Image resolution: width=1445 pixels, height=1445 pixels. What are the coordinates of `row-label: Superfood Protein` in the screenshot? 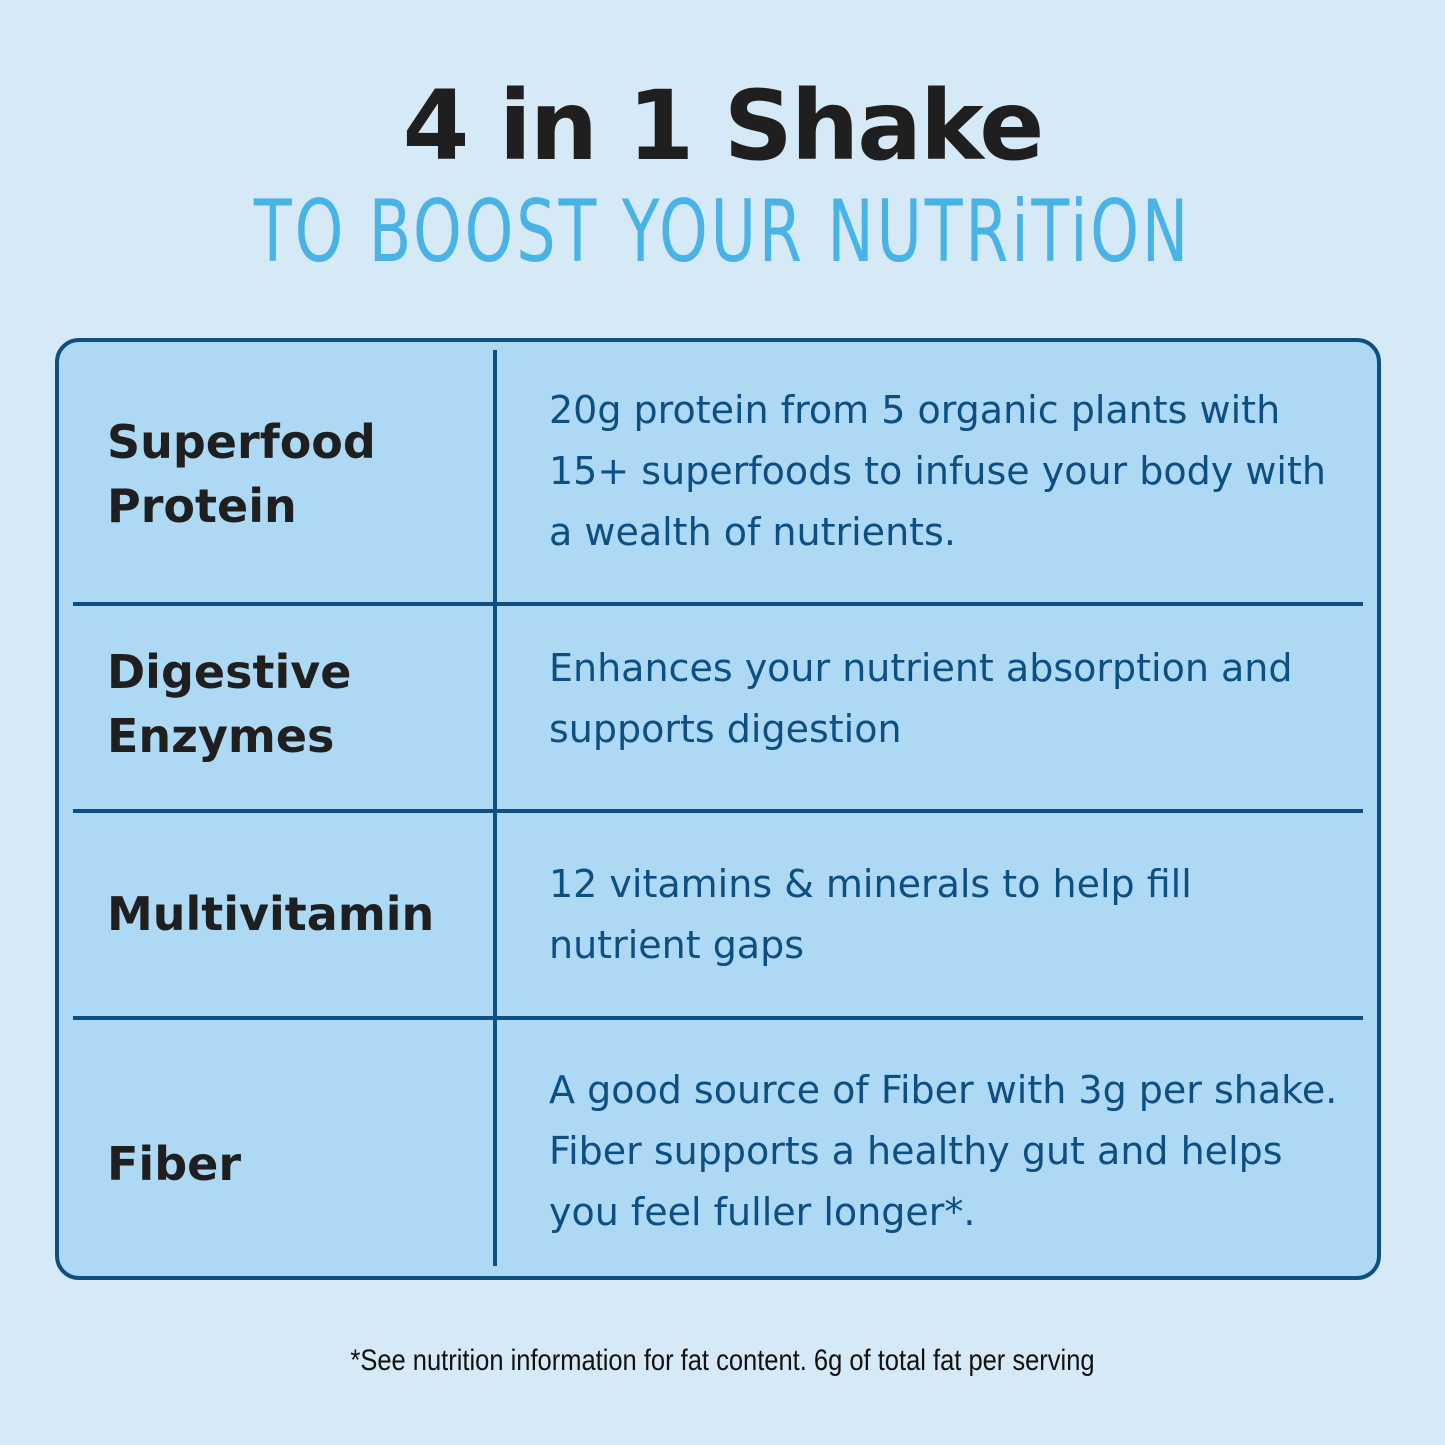 It's located at (241, 474).